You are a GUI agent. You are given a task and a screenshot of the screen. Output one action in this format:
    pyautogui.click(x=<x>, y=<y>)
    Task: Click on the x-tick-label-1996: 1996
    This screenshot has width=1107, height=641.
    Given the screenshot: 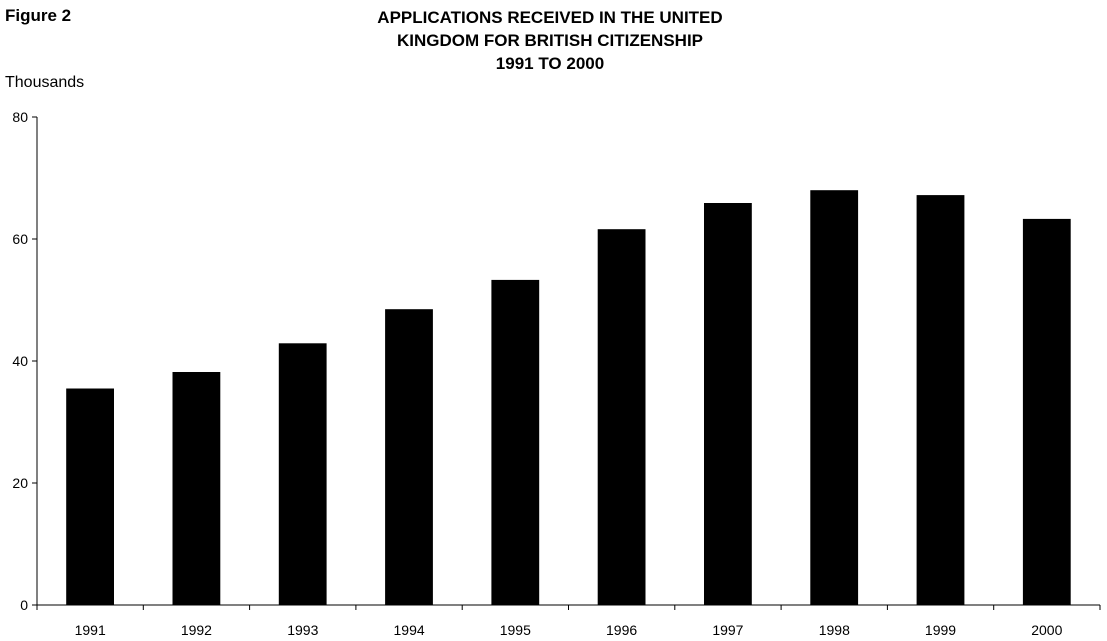 What is the action you would take?
    pyautogui.click(x=621, y=630)
    